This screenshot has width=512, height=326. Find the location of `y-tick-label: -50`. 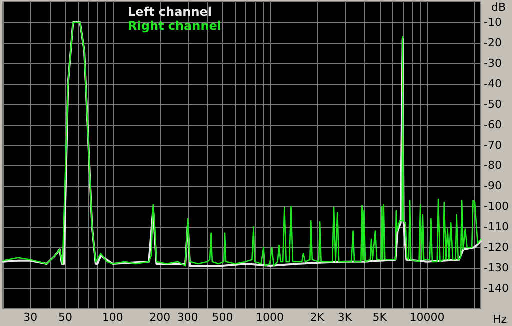

y-tick-label: -50 is located at coordinates (493, 104).